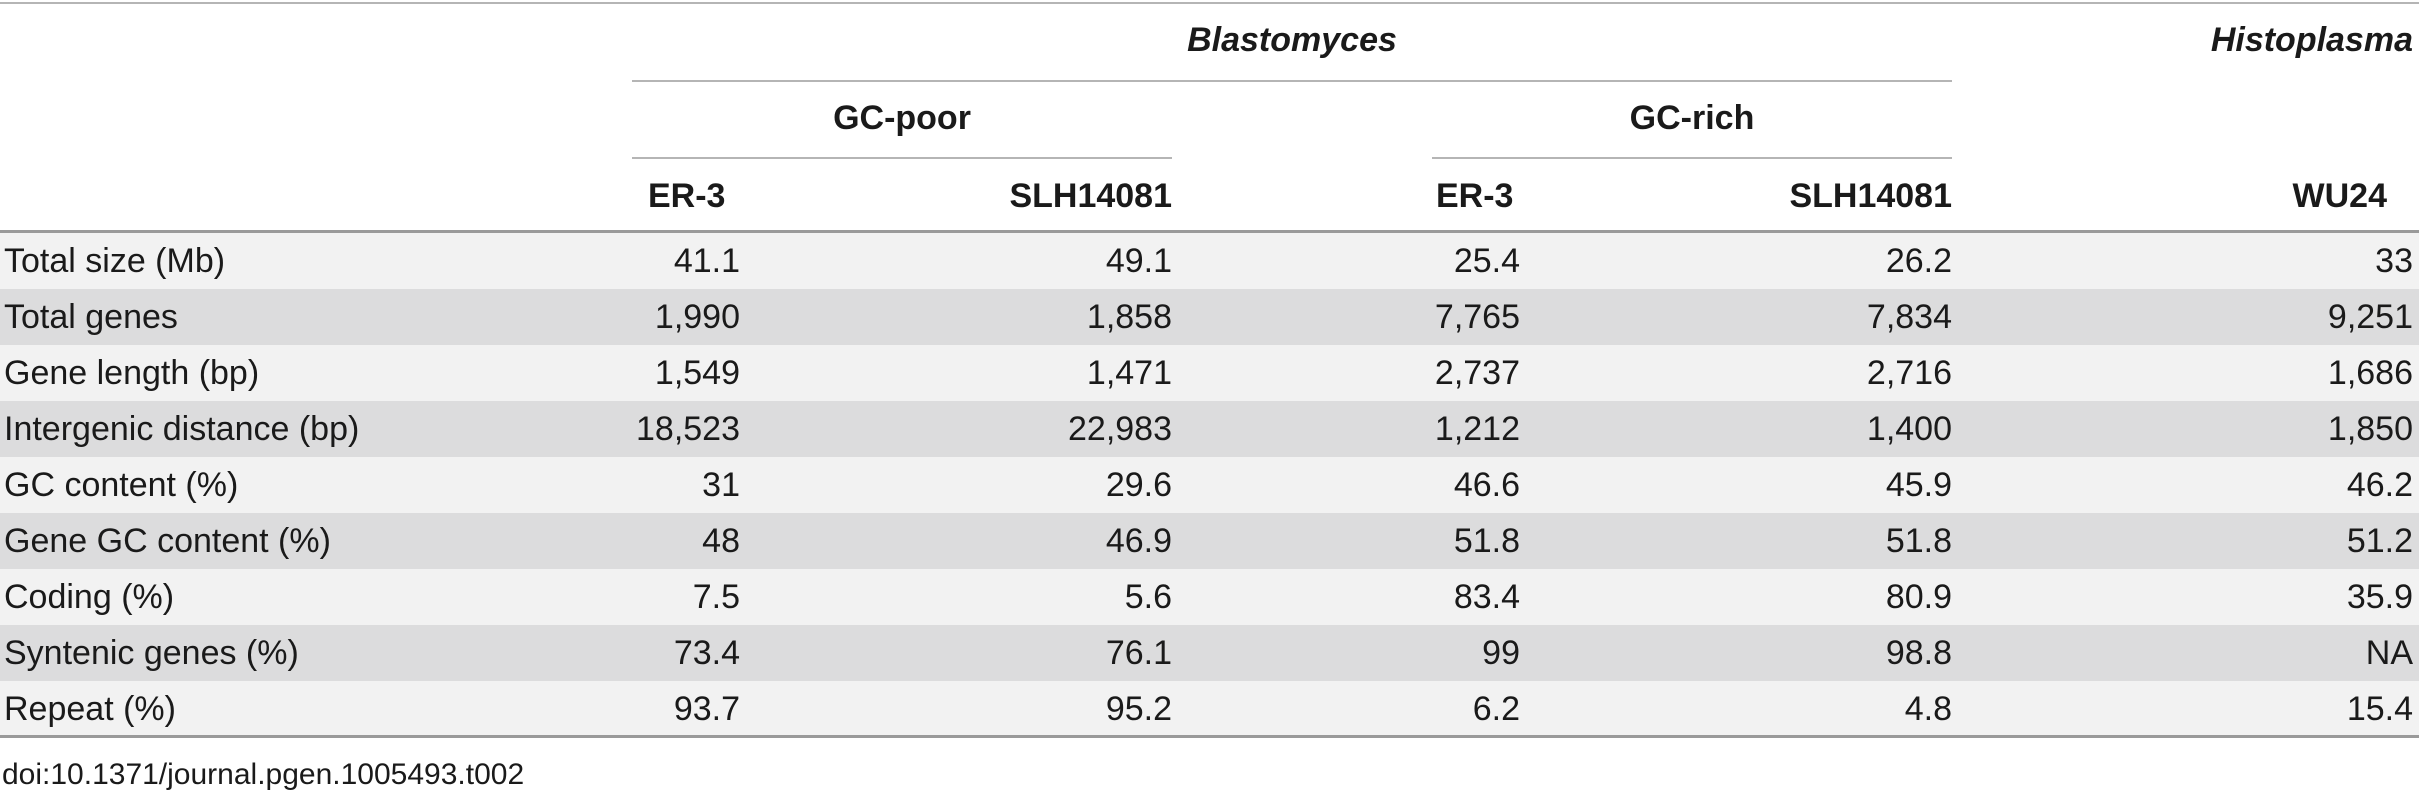 The width and height of the screenshot is (2419, 800). I want to click on table-cell: 76.1, so click(1138, 653).